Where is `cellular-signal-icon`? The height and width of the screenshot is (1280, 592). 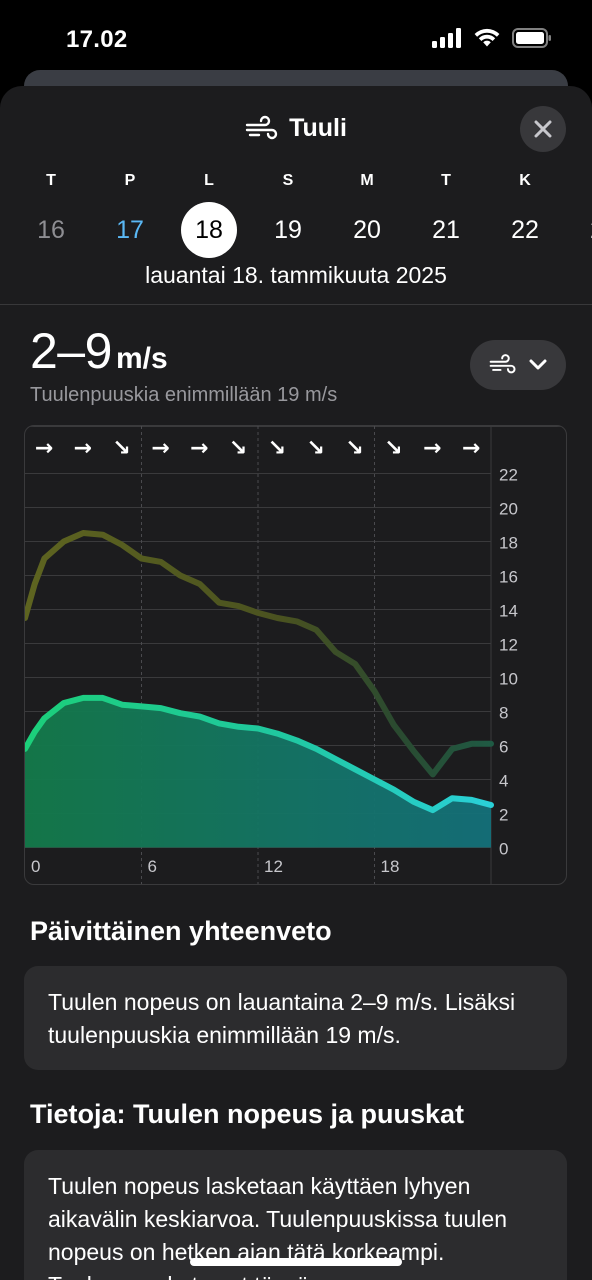
cellular-signal-icon is located at coordinates (446, 38).